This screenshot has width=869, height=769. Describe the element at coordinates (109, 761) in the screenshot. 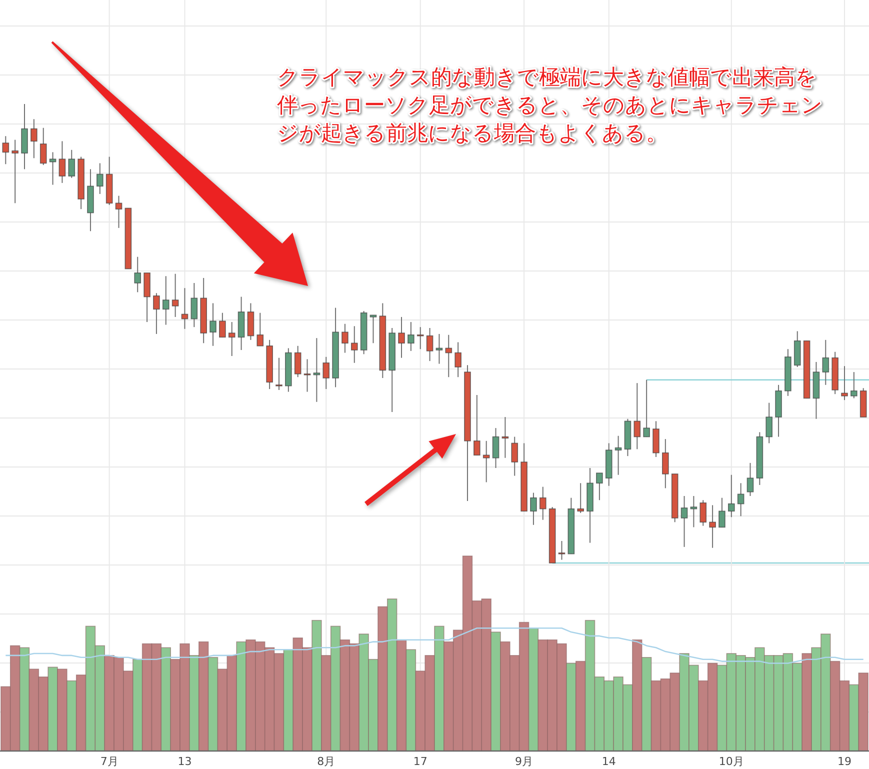

I see `x-tick-label: 7月` at that location.